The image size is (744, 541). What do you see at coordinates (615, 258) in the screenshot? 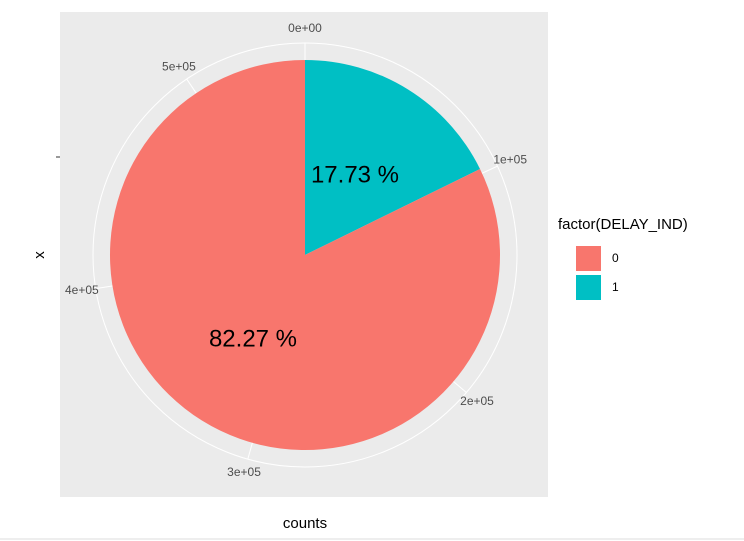
I see `legend-label: 0` at bounding box center [615, 258].